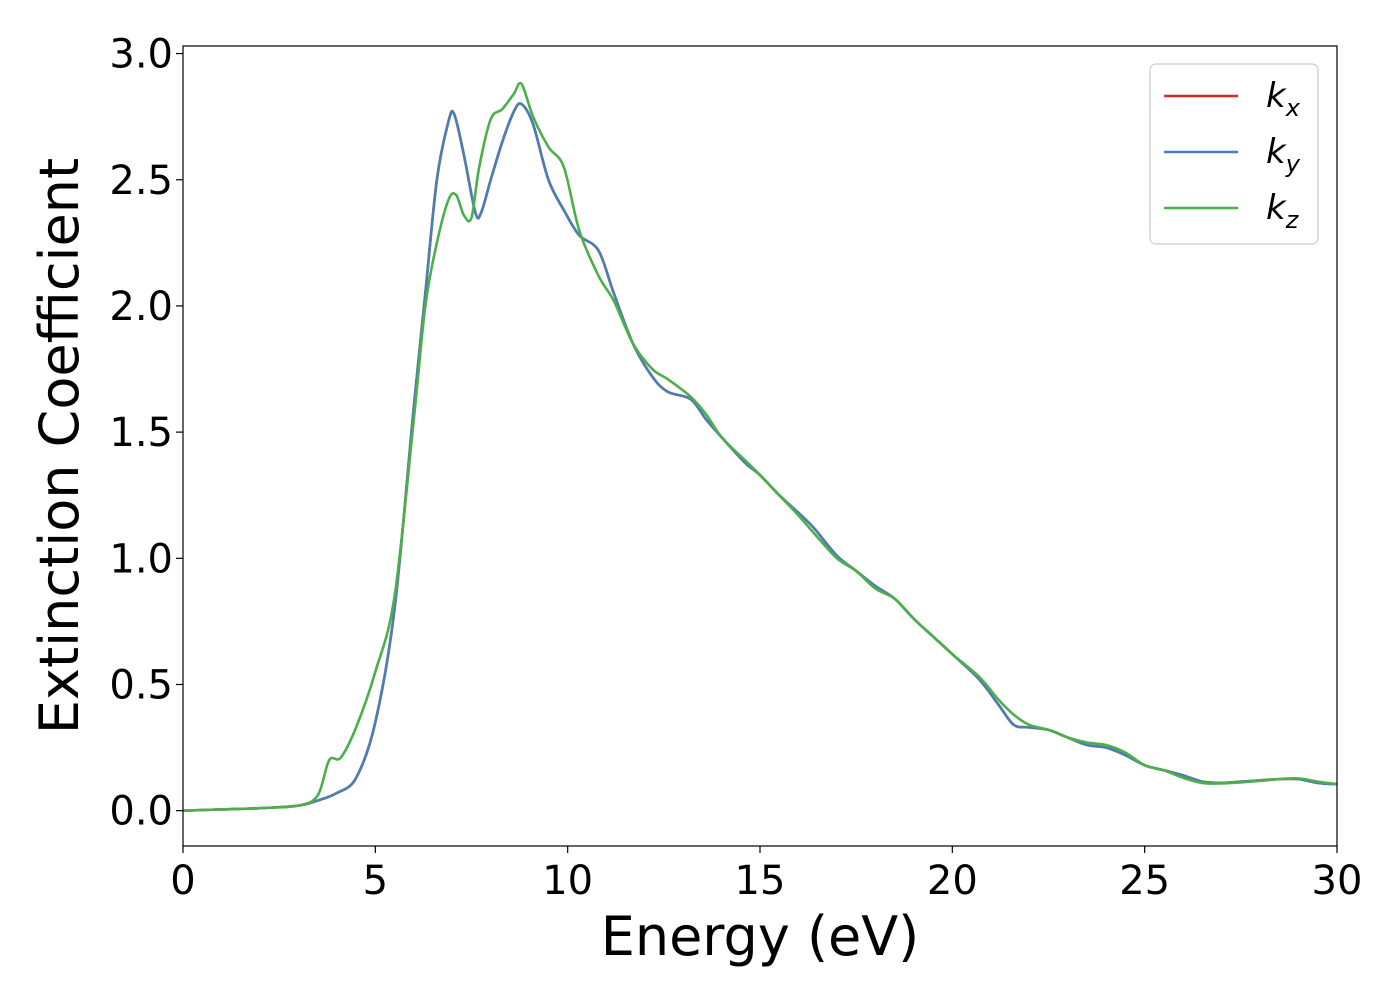 This screenshot has height=1000, width=1400. What do you see at coordinates (141, 55) in the screenshot?
I see `y-tick-label: 3.0` at bounding box center [141, 55].